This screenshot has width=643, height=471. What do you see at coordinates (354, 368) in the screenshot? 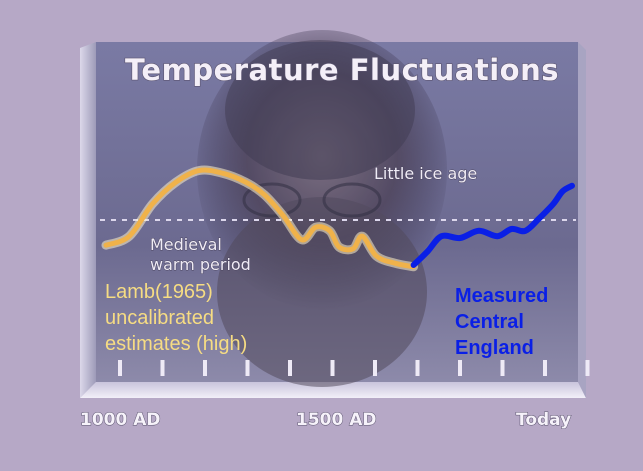
I see `x-axis-ticks` at bounding box center [354, 368].